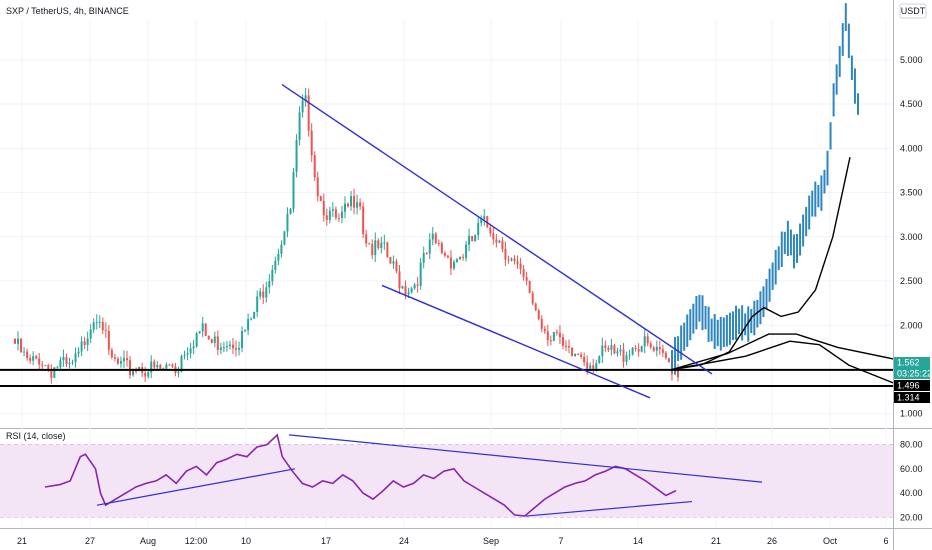 Image resolution: width=932 pixels, height=550 pixels. Describe the element at coordinates (90, 541) in the screenshot. I see `time-tick-label: 27` at that location.